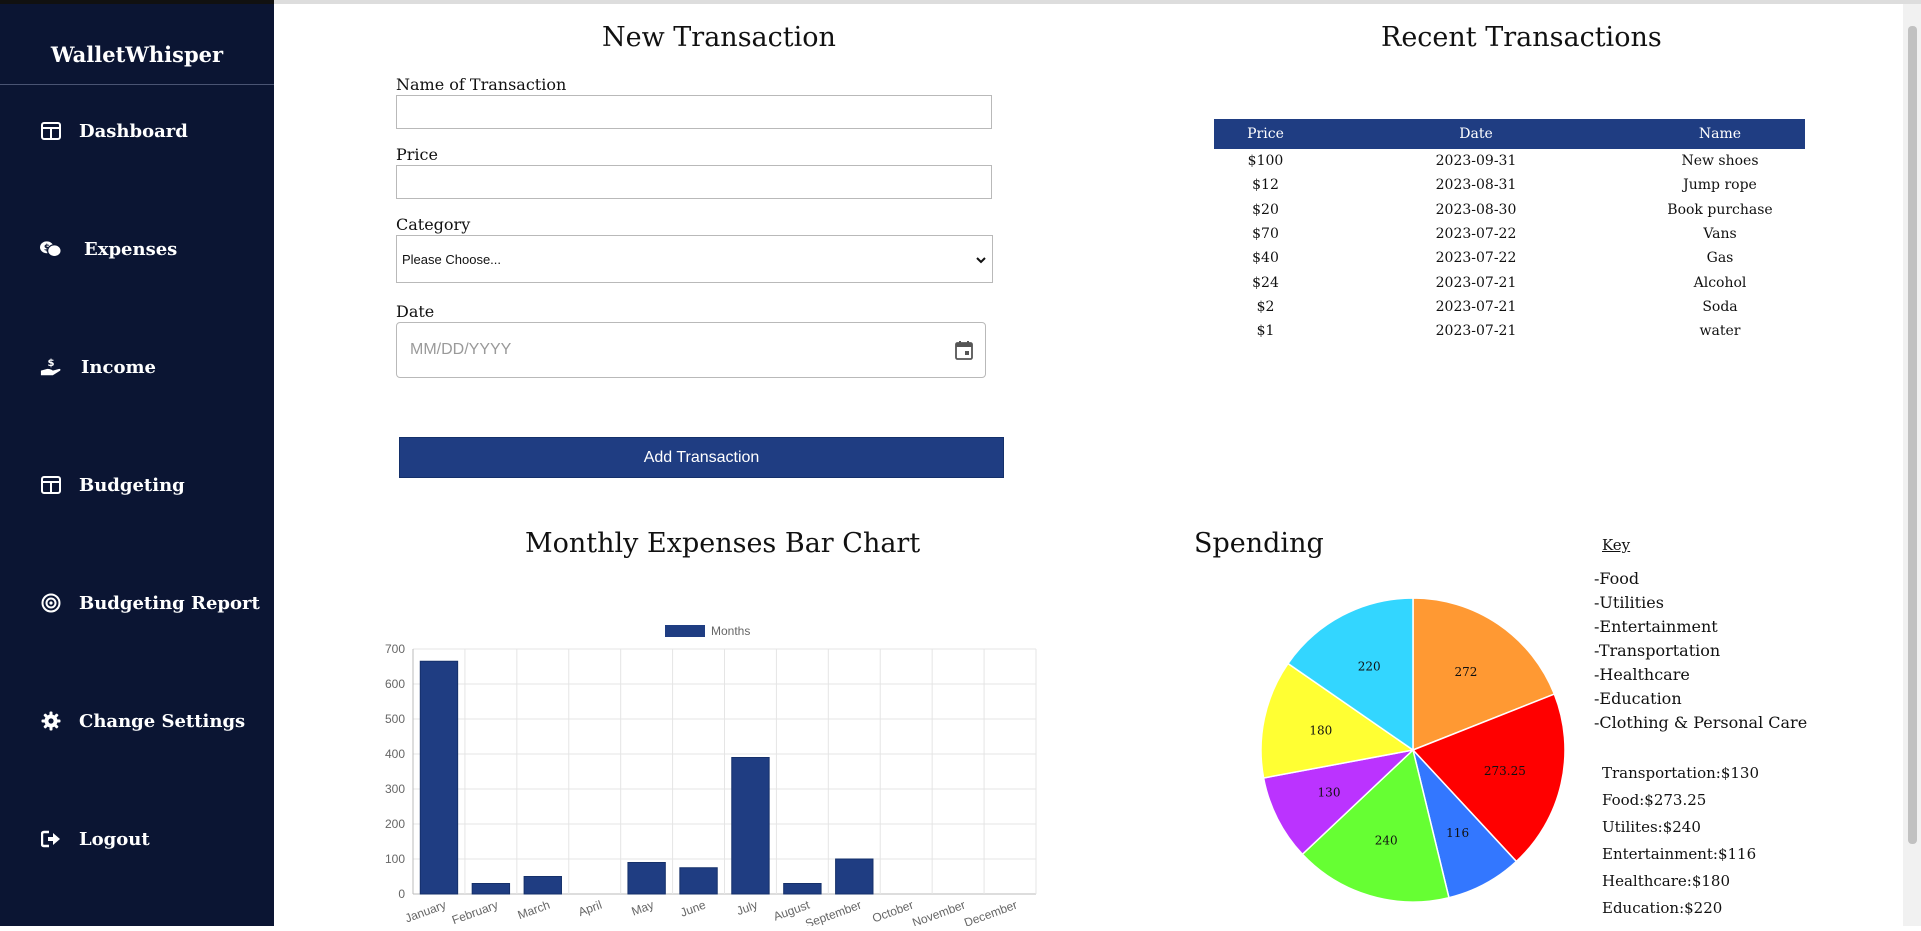  I want to click on name-cell: Vans, so click(1720, 234).